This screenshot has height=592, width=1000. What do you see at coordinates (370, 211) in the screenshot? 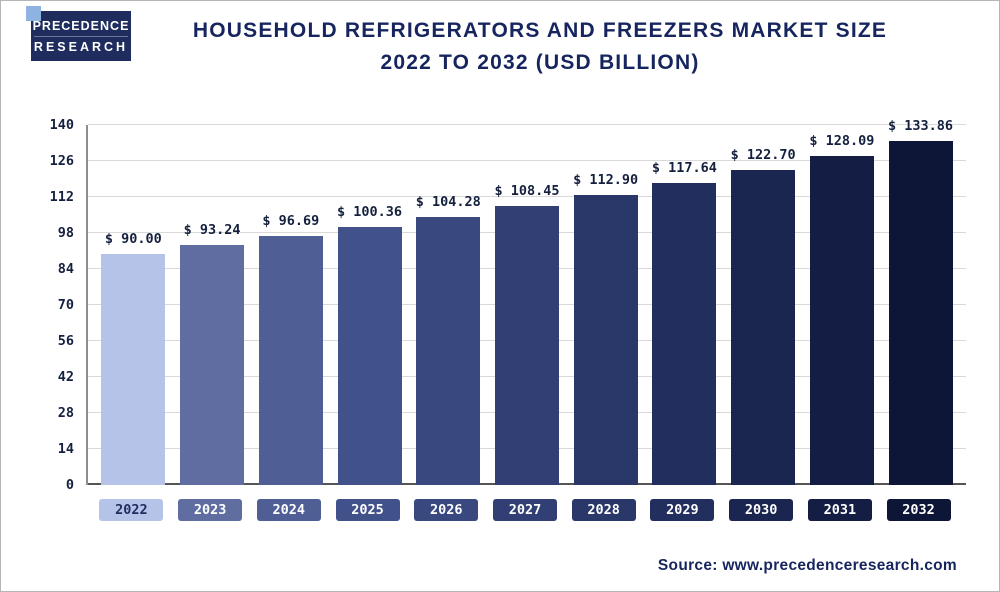
I see `bar-value-label: $ 100.36` at bounding box center [370, 211].